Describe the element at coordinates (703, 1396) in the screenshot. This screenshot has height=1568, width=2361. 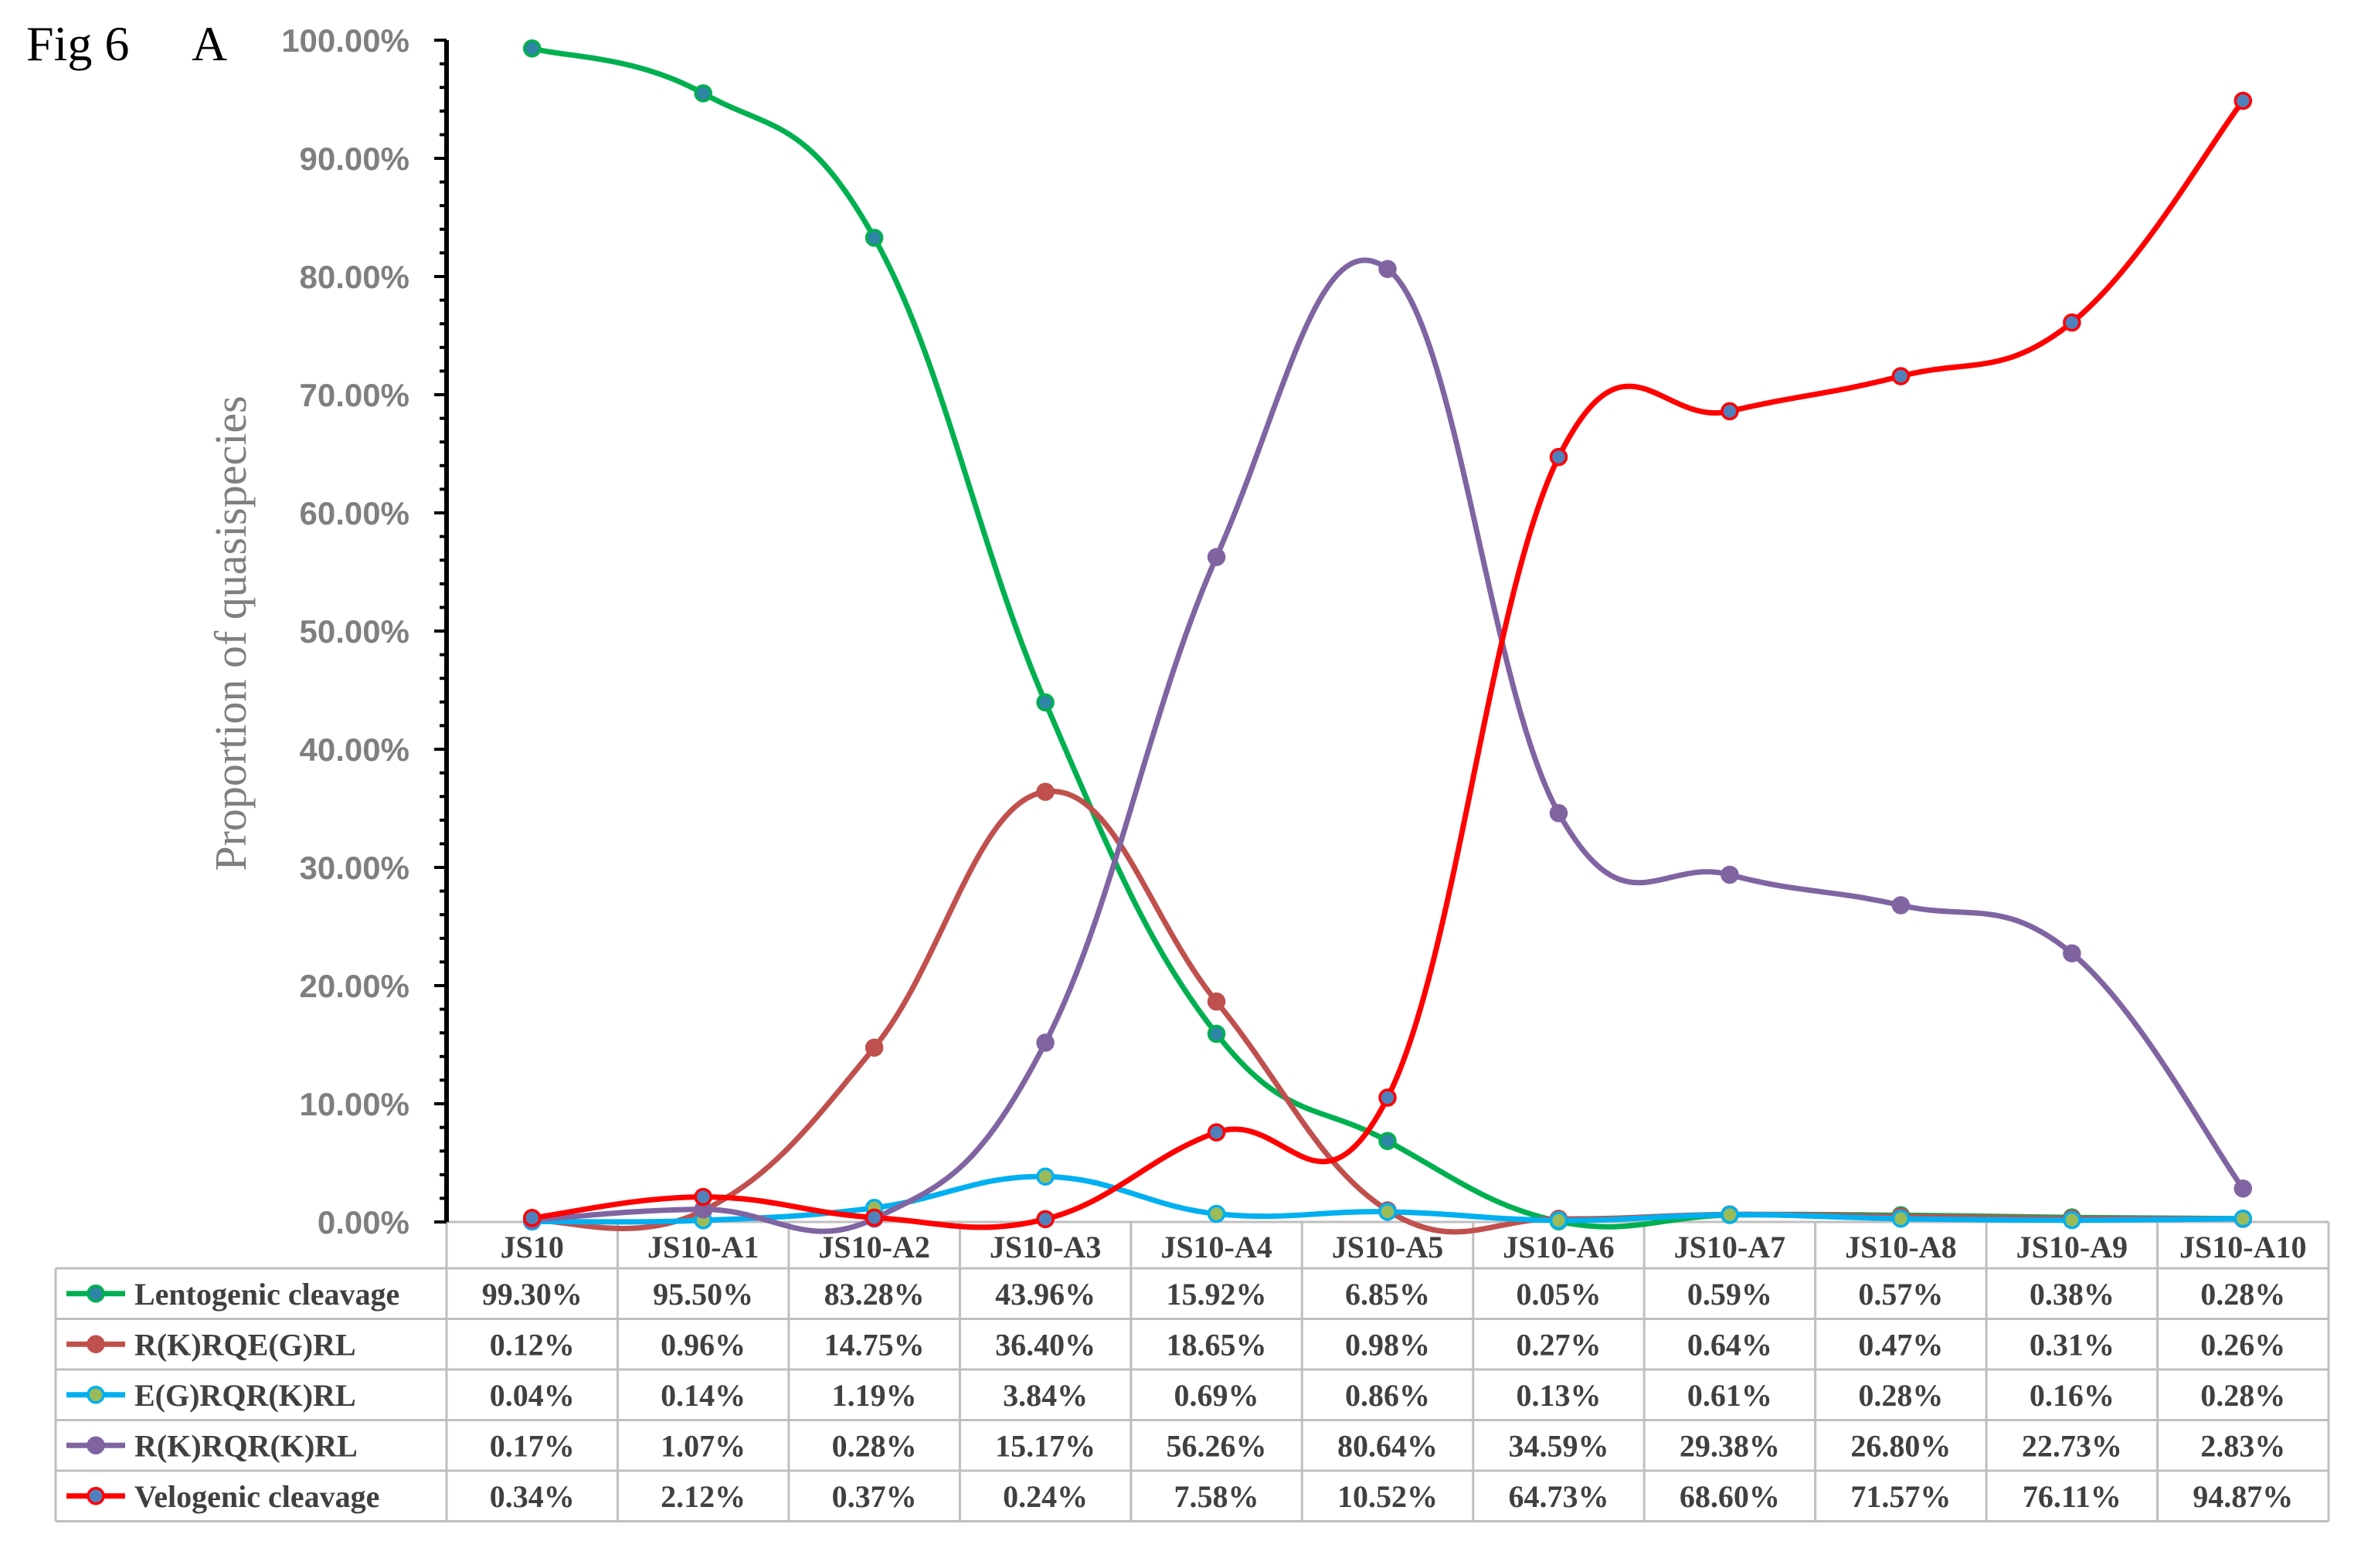
I see `table-cell-value: 0.14%` at that location.